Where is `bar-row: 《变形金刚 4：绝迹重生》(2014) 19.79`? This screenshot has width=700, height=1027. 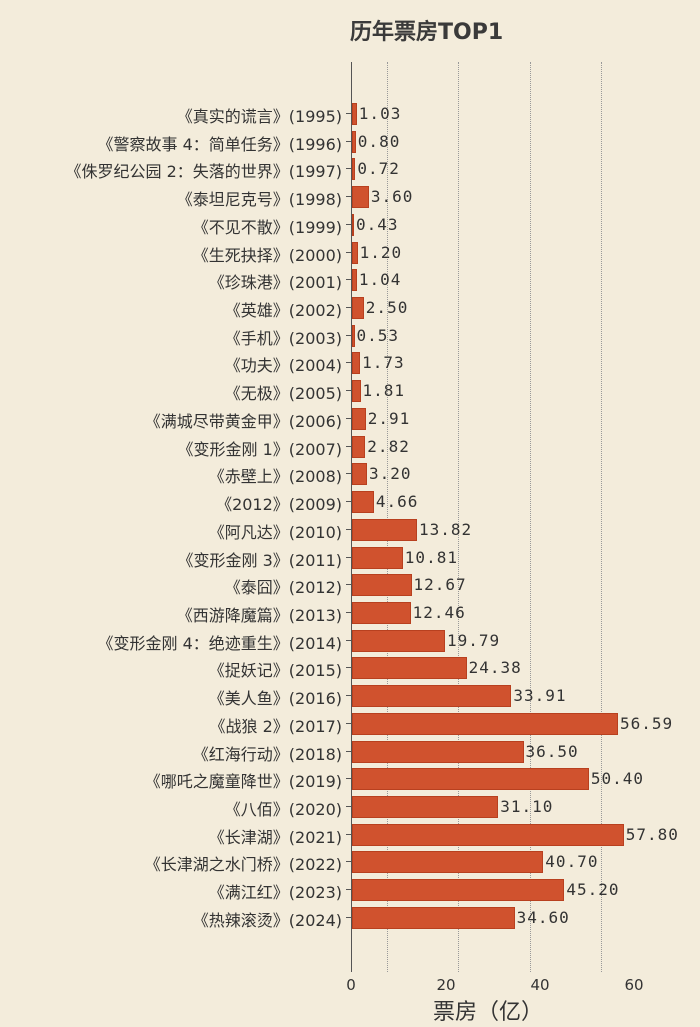 bar-row: 《变形金刚 4：绝迹重生》(2014) 19.79 is located at coordinates (350, 641).